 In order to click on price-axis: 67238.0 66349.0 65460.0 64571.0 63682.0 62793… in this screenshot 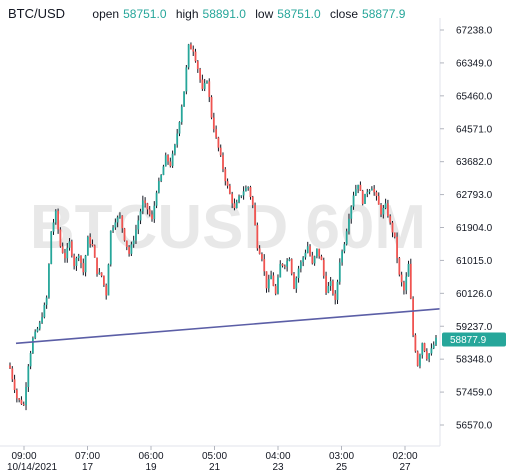, I will do `click(466, 229)`.